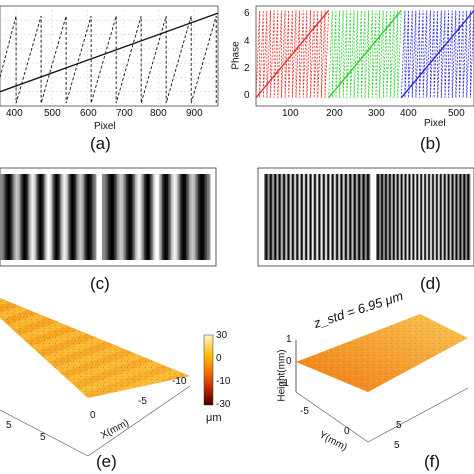 This screenshot has height=474, width=474. Describe the element at coordinates (109, 52) in the screenshot. I see `panel-a-series-unwrapped-line` at that location.